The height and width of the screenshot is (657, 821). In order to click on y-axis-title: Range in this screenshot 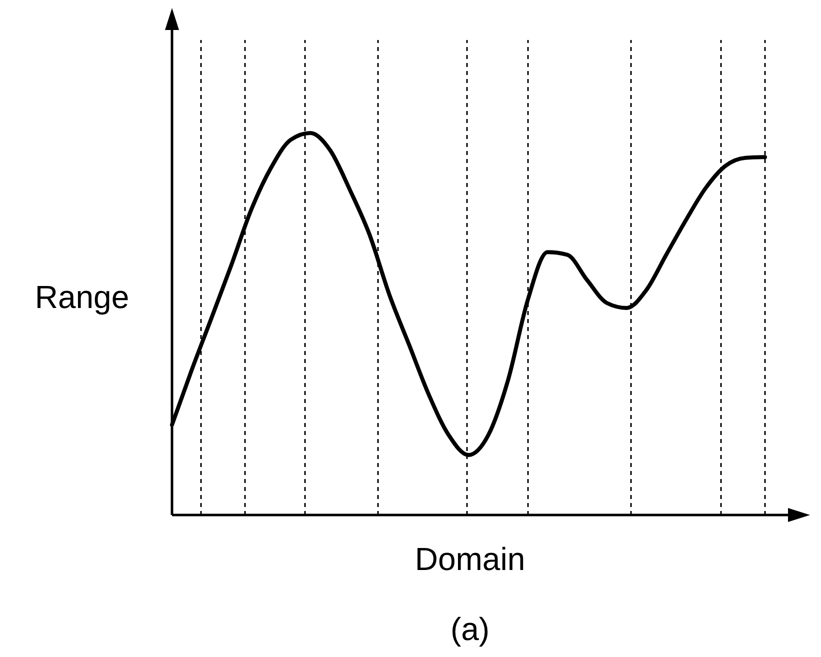, I will do `click(82, 297)`.